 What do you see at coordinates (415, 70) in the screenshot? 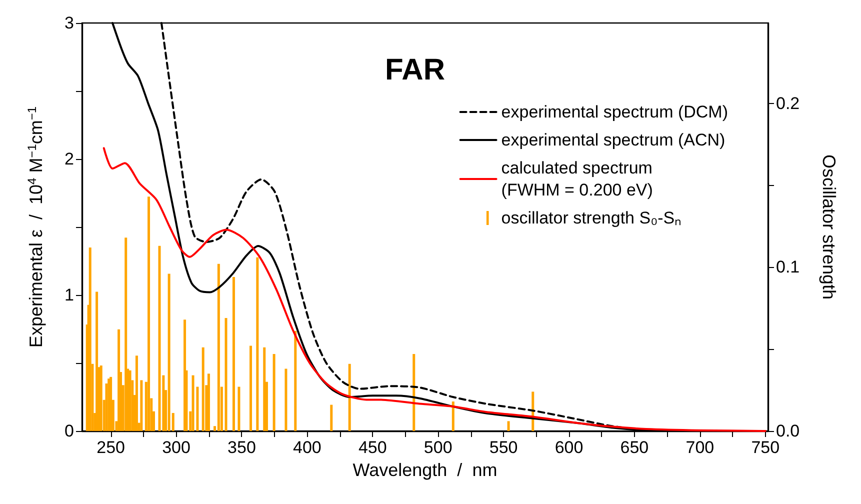
I see `text: FAR` at bounding box center [415, 70].